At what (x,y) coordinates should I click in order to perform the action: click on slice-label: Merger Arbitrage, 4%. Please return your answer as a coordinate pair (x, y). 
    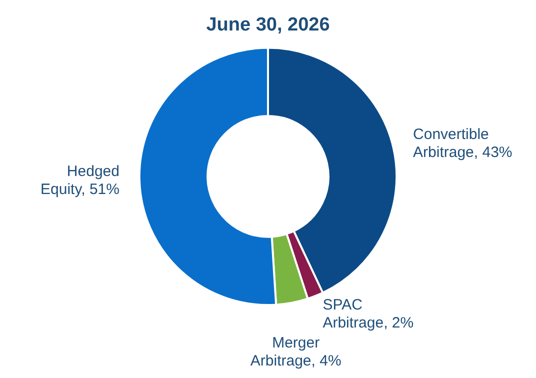
    Looking at the image, I should click on (296, 352).